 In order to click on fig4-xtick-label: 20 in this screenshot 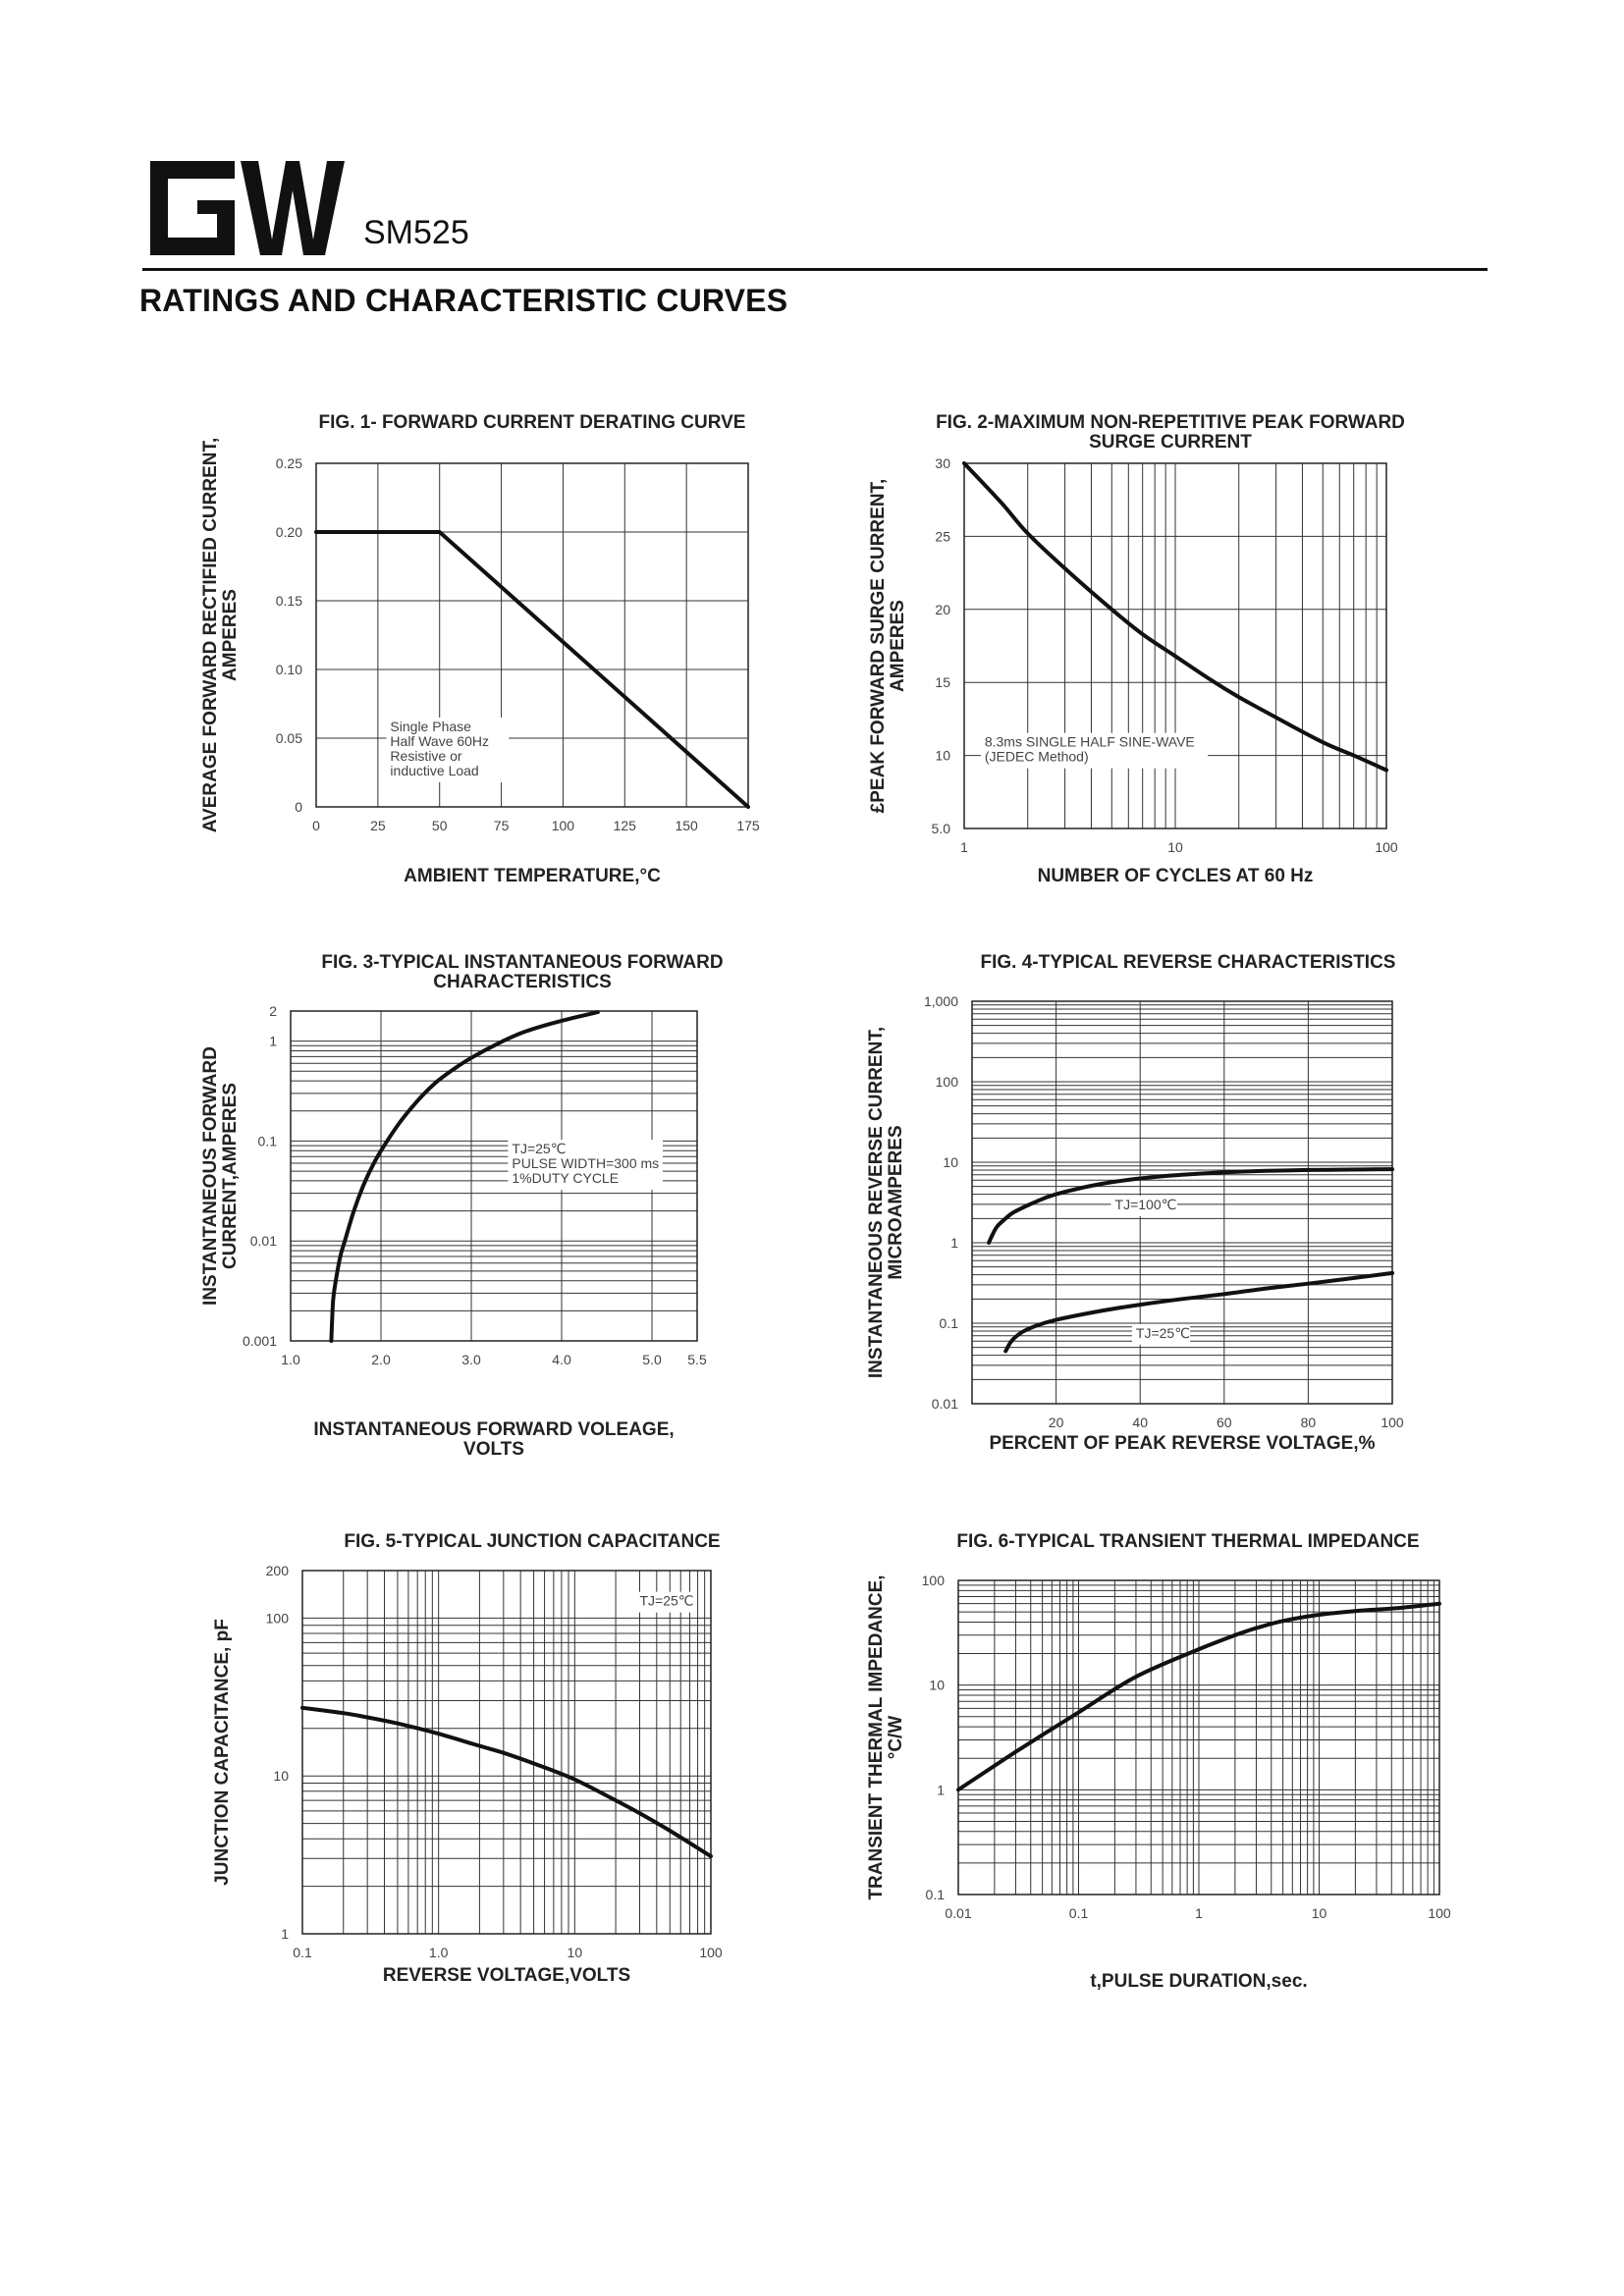, I will do `click(1056, 1422)`.